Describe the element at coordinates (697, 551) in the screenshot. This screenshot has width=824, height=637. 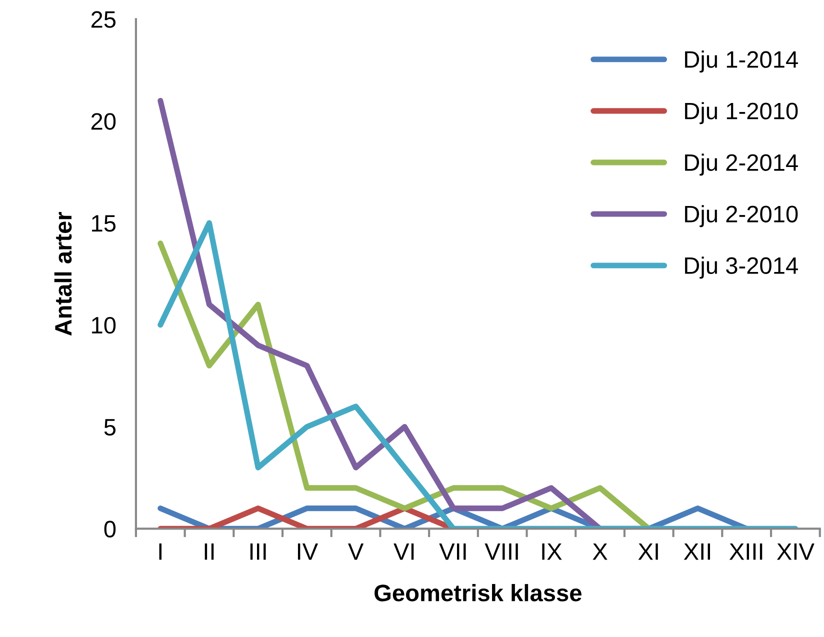
I see `x-tick-label: XII` at that location.